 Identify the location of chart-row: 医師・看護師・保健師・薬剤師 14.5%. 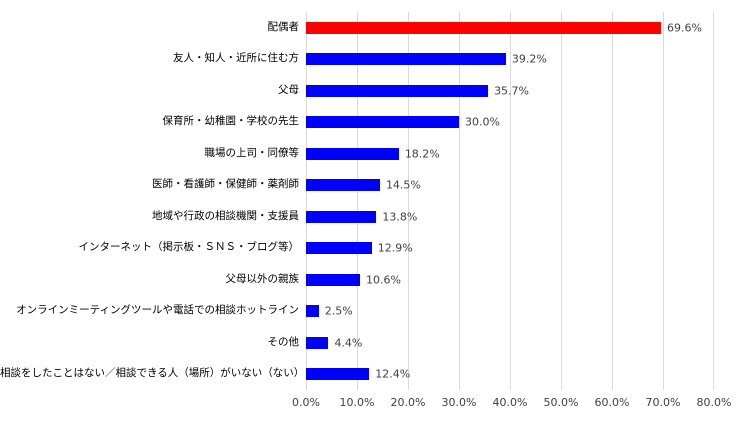
(370, 186).